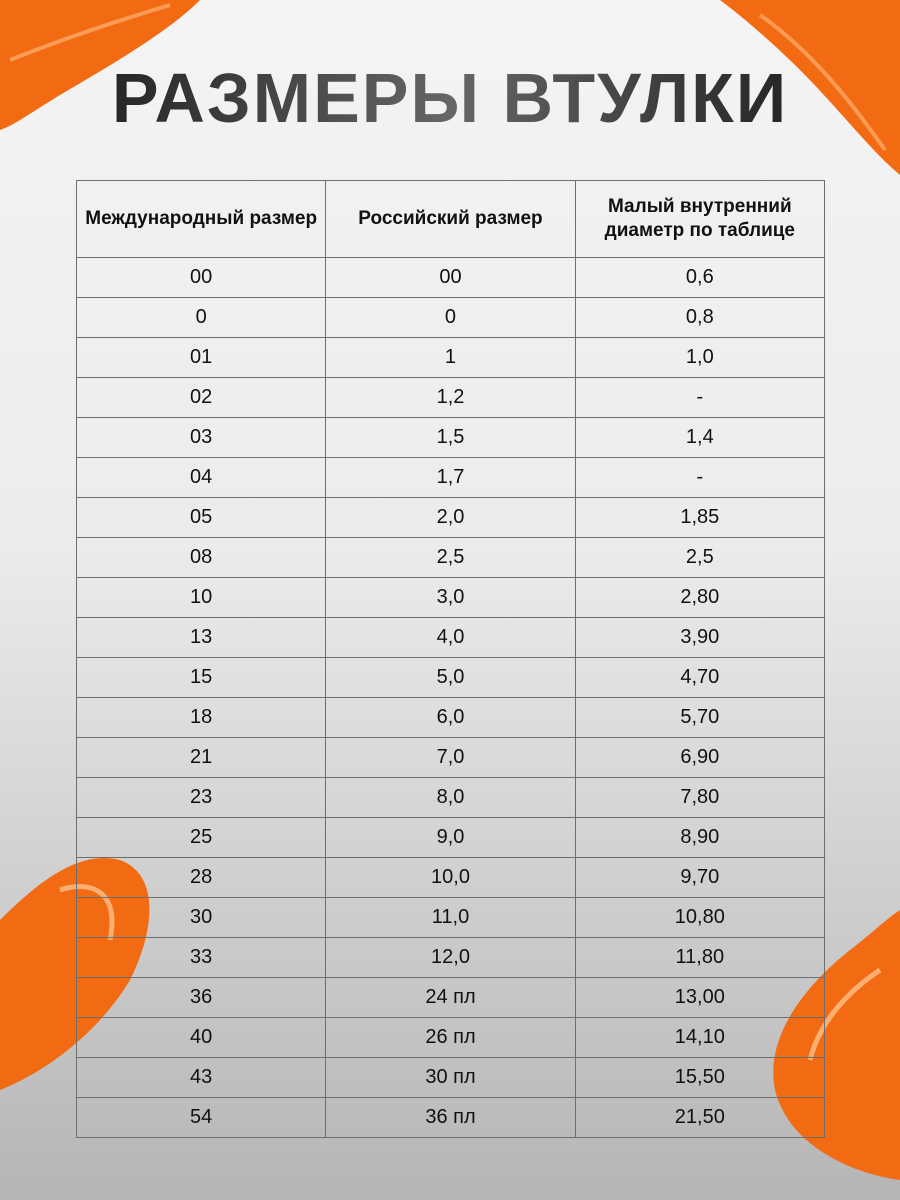 This screenshot has height=1200, width=900. I want to click on header-russian-size: Российский размер, so click(450, 219).